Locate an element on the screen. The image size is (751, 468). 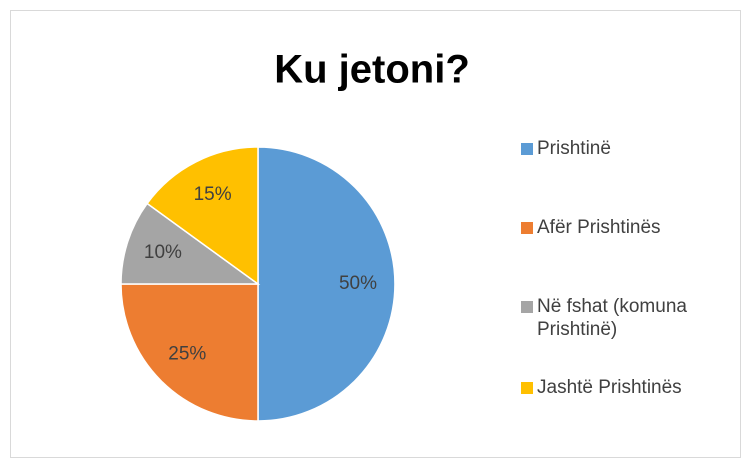
legend-label: Në fshat (komuna Prishtinë) is located at coordinates (612, 318).